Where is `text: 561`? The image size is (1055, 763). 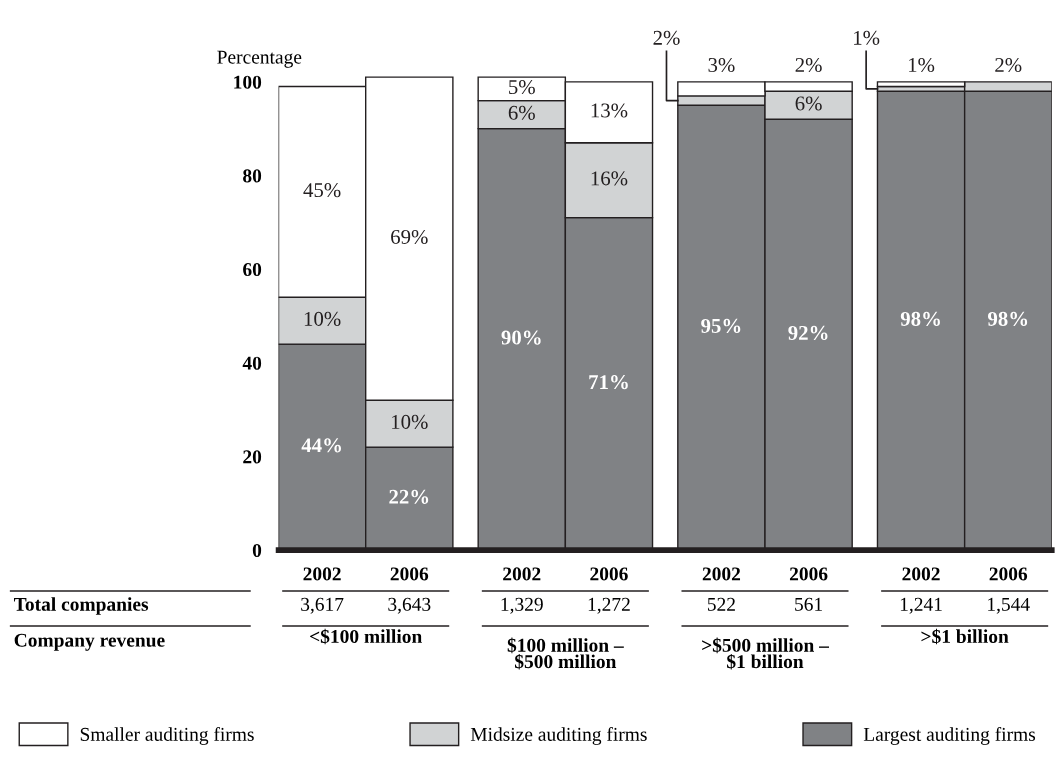 text: 561 is located at coordinates (809, 604).